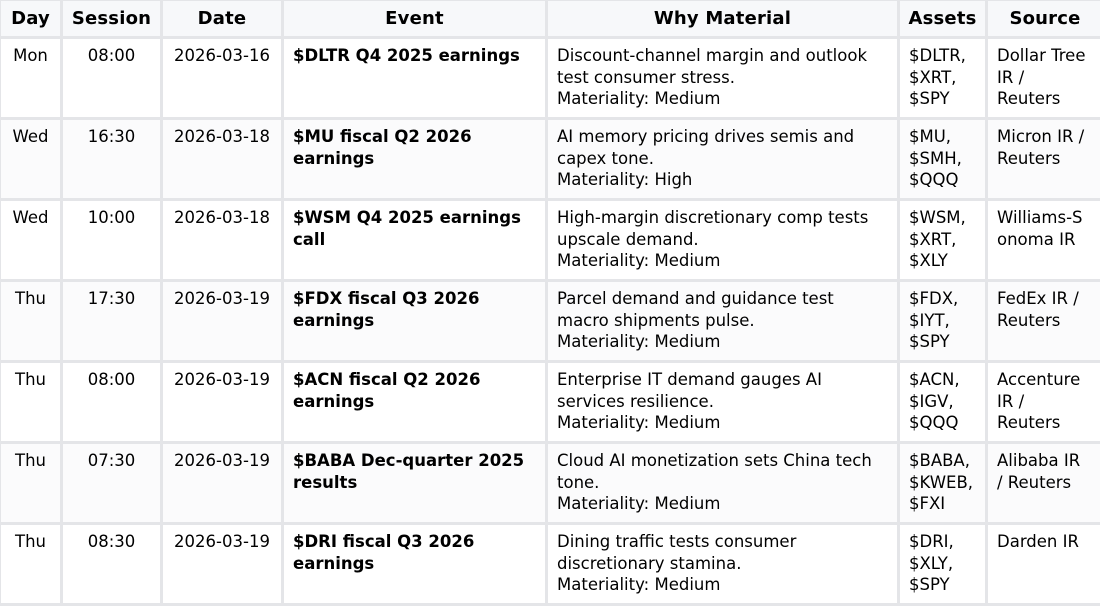 The width and height of the screenshot is (1100, 606). I want to click on cell-assets: $BABA, $KWEB, $FXI, so click(942, 483).